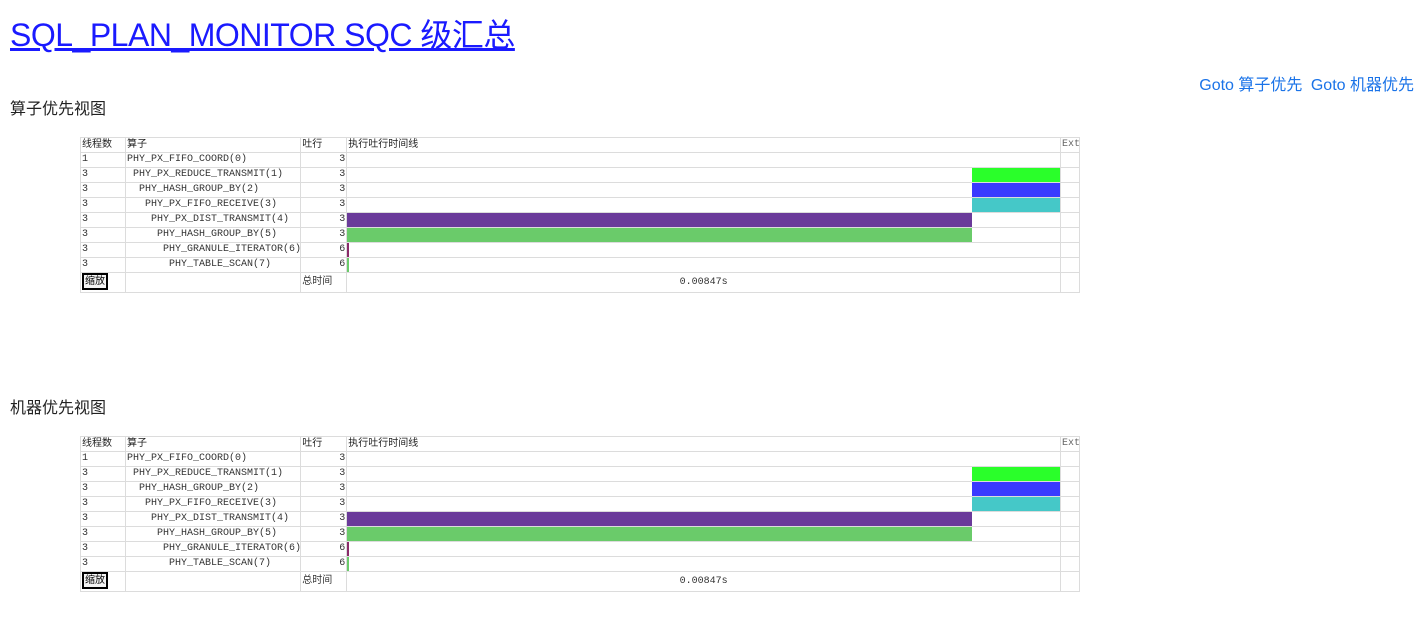  Describe the element at coordinates (1251, 85) in the screenshot. I see `goto-operator-first-link: Goto 算子优先` at that location.